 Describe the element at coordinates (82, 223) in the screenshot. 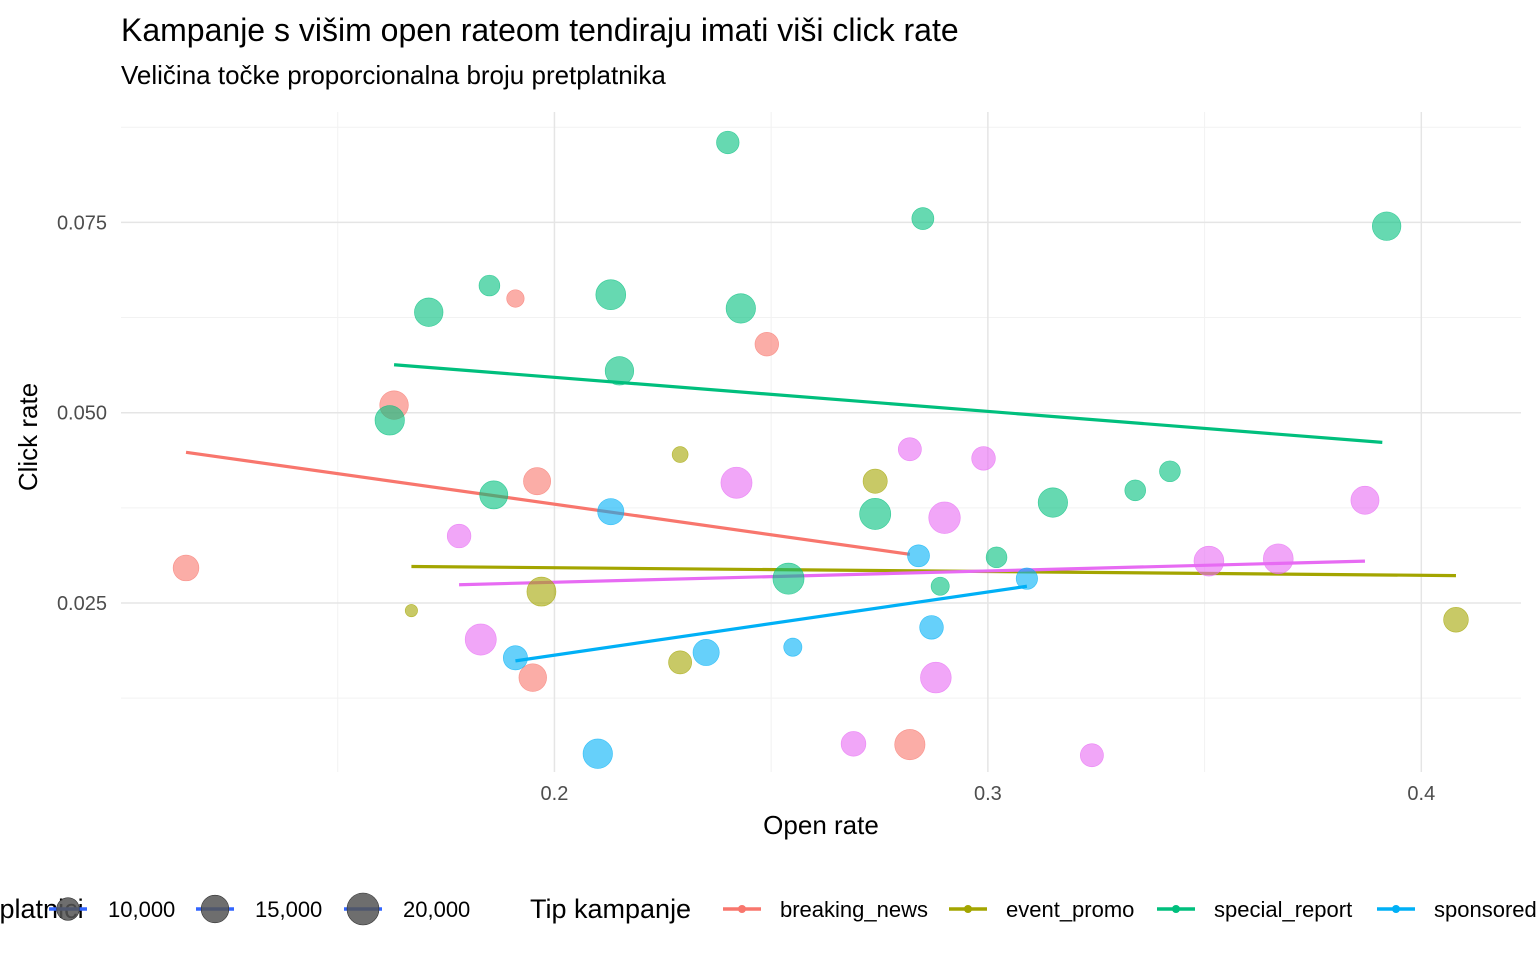

I see `y-tick-label: 0.075` at that location.